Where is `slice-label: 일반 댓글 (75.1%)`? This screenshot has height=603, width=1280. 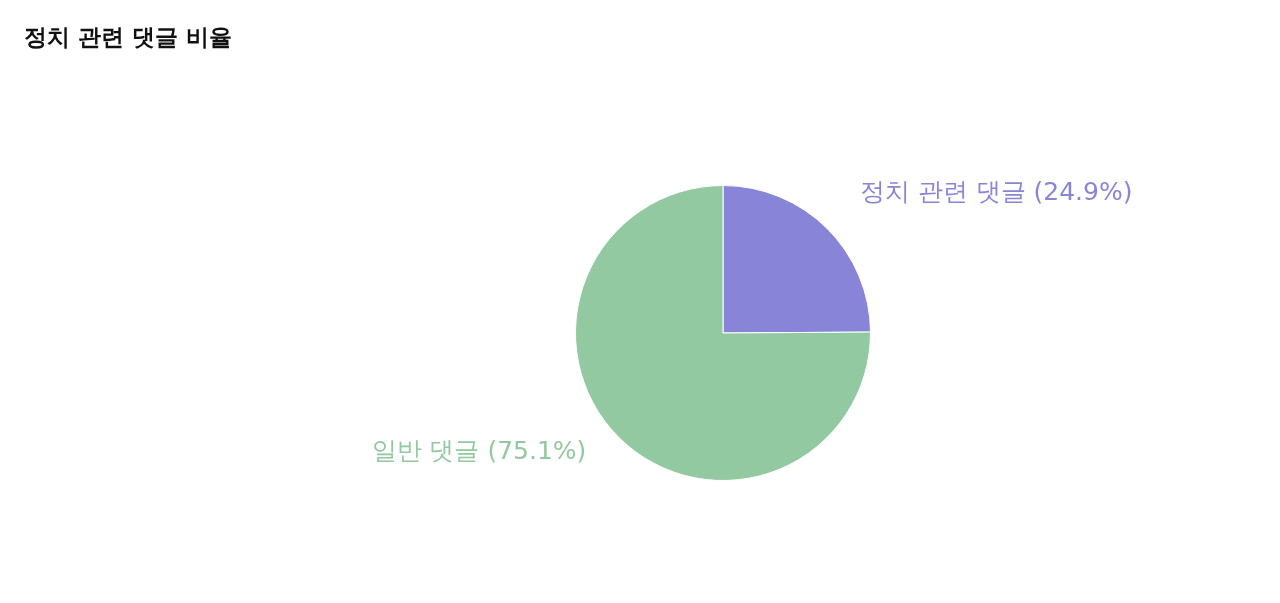 slice-label: 일반 댓글 (75.1%) is located at coordinates (479, 450).